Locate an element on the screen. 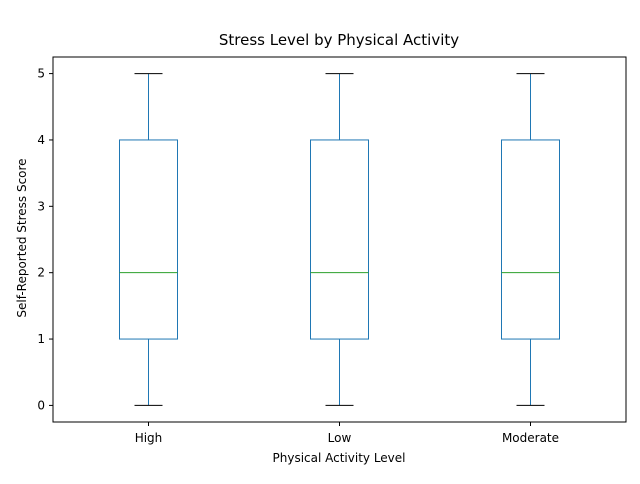 The height and width of the screenshot is (484, 640). y-tick-label-4: 4 is located at coordinates (41, 140).